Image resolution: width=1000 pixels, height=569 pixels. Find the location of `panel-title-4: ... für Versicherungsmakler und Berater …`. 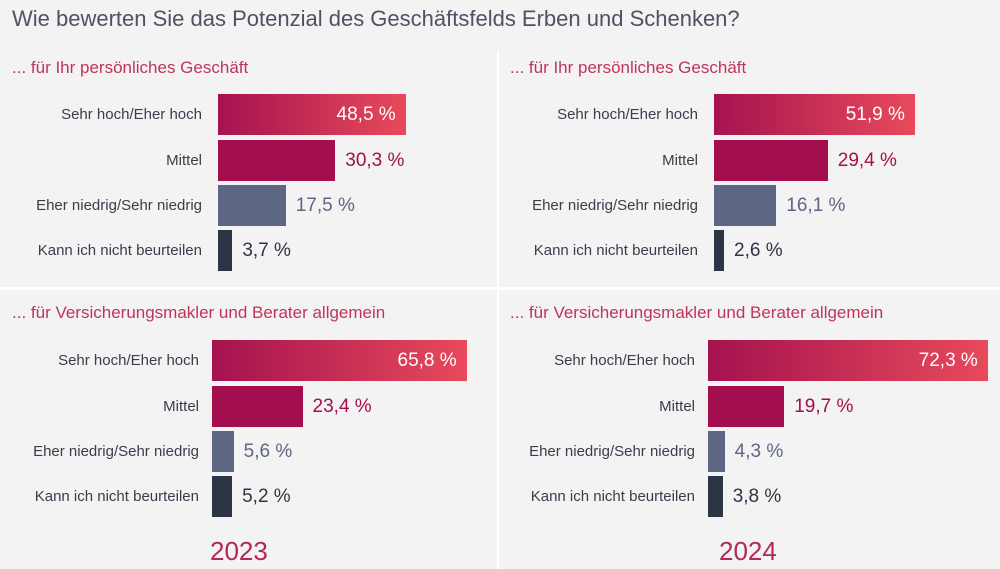

panel-title-4: ... für Versicherungsmakler und Berater … is located at coordinates (697, 312).